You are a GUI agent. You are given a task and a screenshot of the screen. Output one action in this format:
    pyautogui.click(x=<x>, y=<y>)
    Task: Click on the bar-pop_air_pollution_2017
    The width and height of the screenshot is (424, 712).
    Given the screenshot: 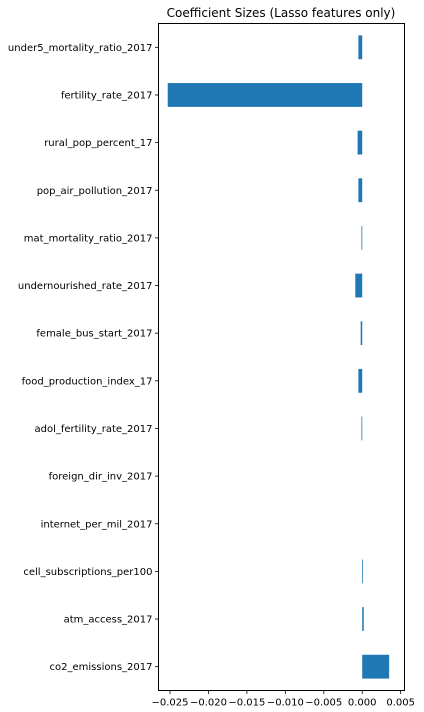 What is the action you would take?
    pyautogui.click(x=360, y=190)
    